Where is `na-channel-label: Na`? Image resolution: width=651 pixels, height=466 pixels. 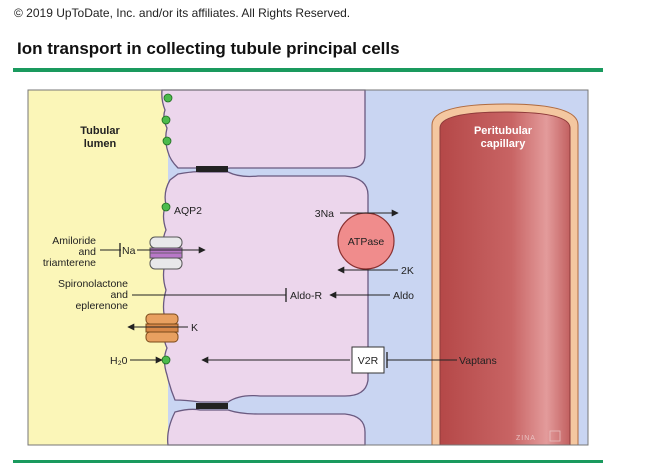 na-channel-label: Na is located at coordinates (129, 251).